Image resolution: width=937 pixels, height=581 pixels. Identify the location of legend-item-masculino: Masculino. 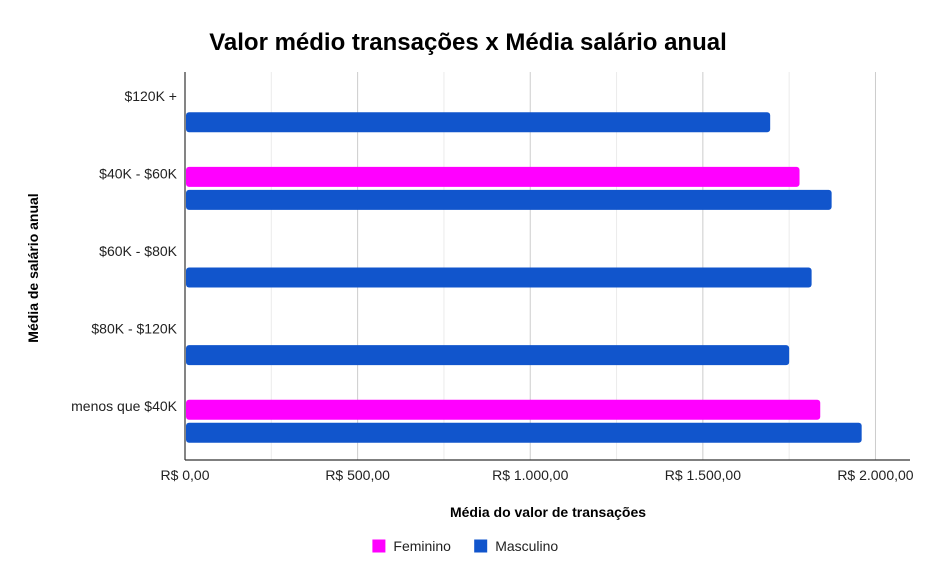
(516, 546).